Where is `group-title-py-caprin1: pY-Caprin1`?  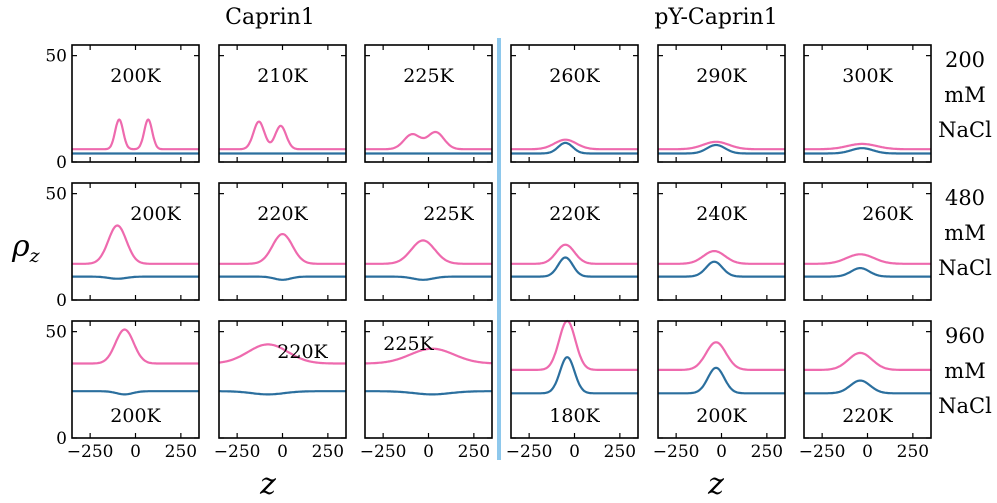 group-title-py-caprin1: pY-Caprin1 is located at coordinates (715, 17).